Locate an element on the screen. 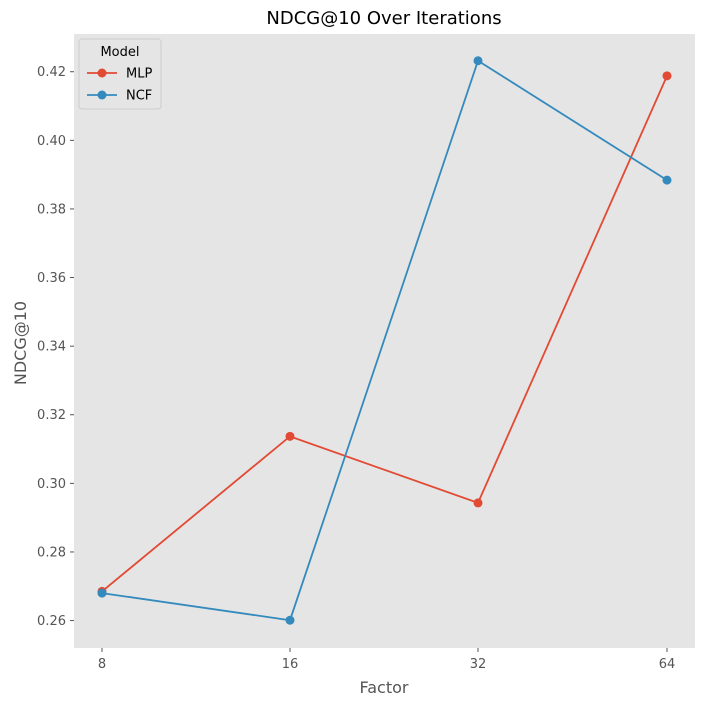 The width and height of the screenshot is (704, 710). legend-label-ncf: NCF is located at coordinates (139, 96).